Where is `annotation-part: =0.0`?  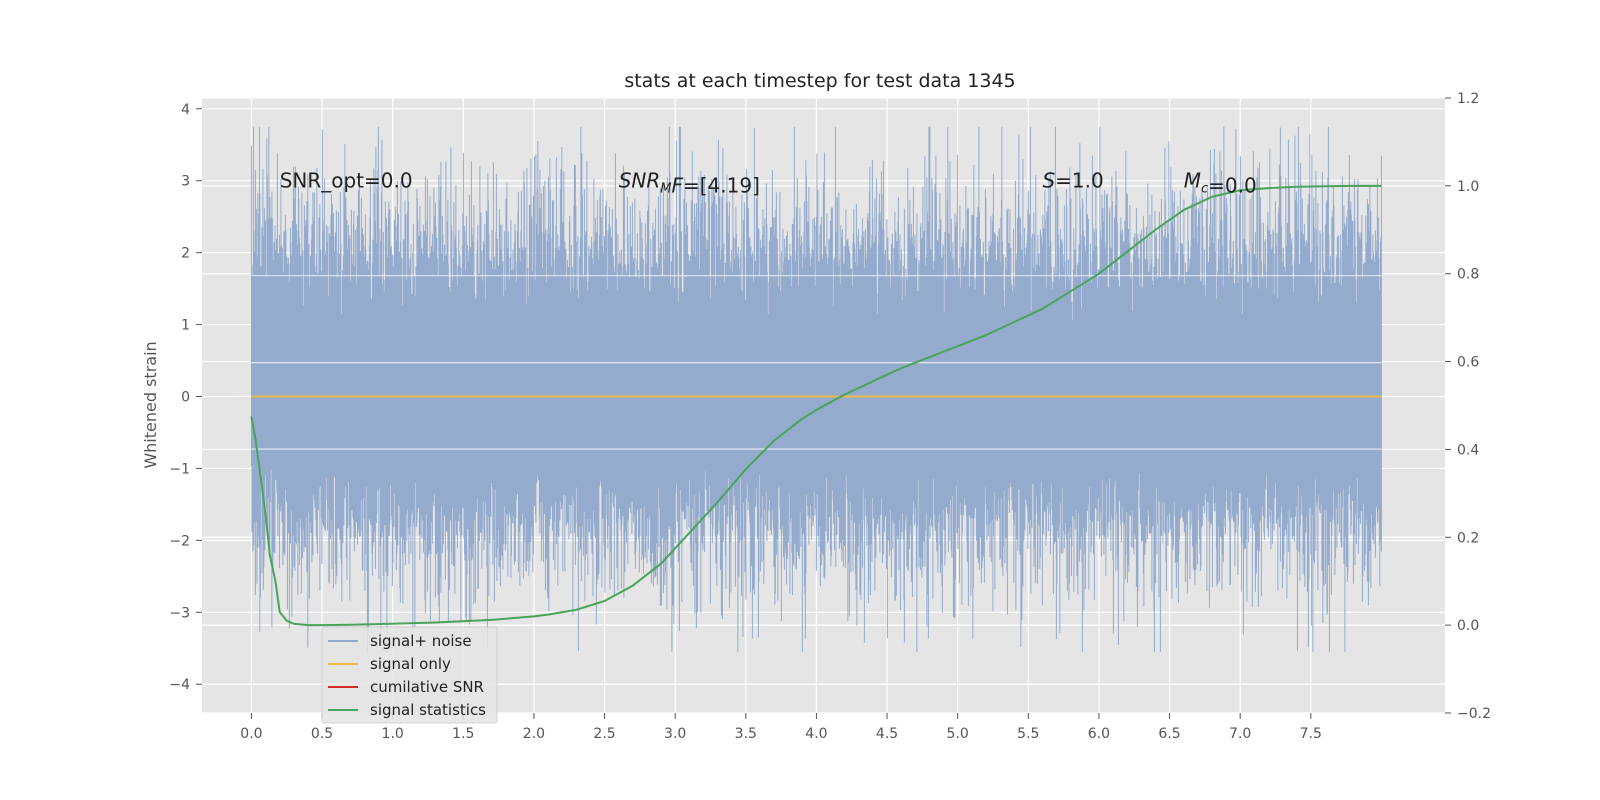 annotation-part: =0.0 is located at coordinates (1232, 186).